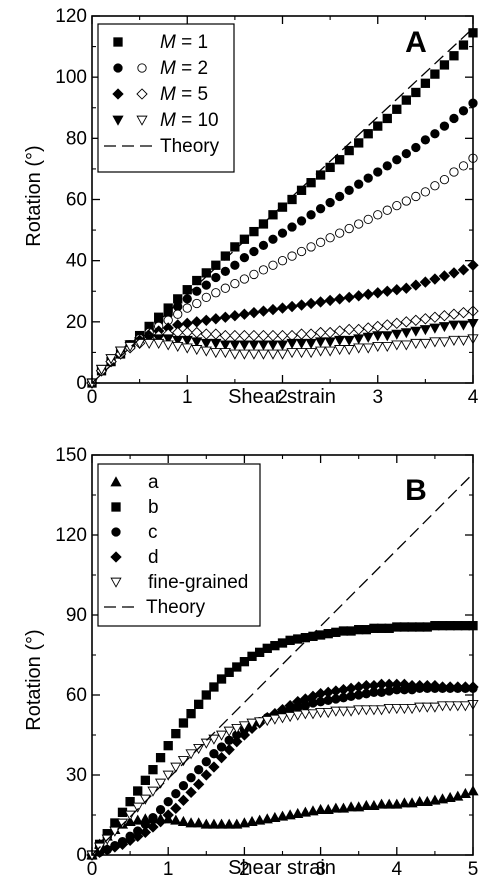  I want to click on panel-b-x-tick-label: 3, so click(320, 868).